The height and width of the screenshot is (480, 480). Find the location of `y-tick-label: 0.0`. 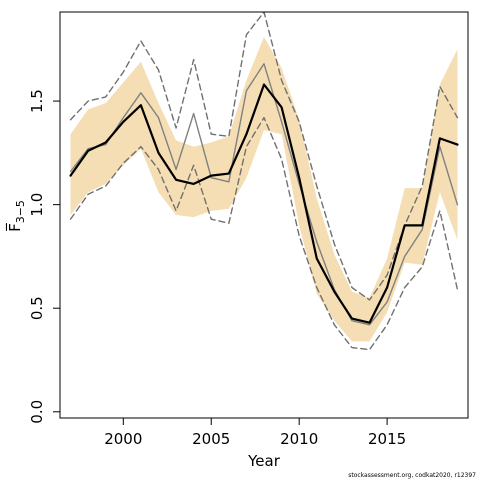

y-tick-label: 0.0 is located at coordinates (37, 412).